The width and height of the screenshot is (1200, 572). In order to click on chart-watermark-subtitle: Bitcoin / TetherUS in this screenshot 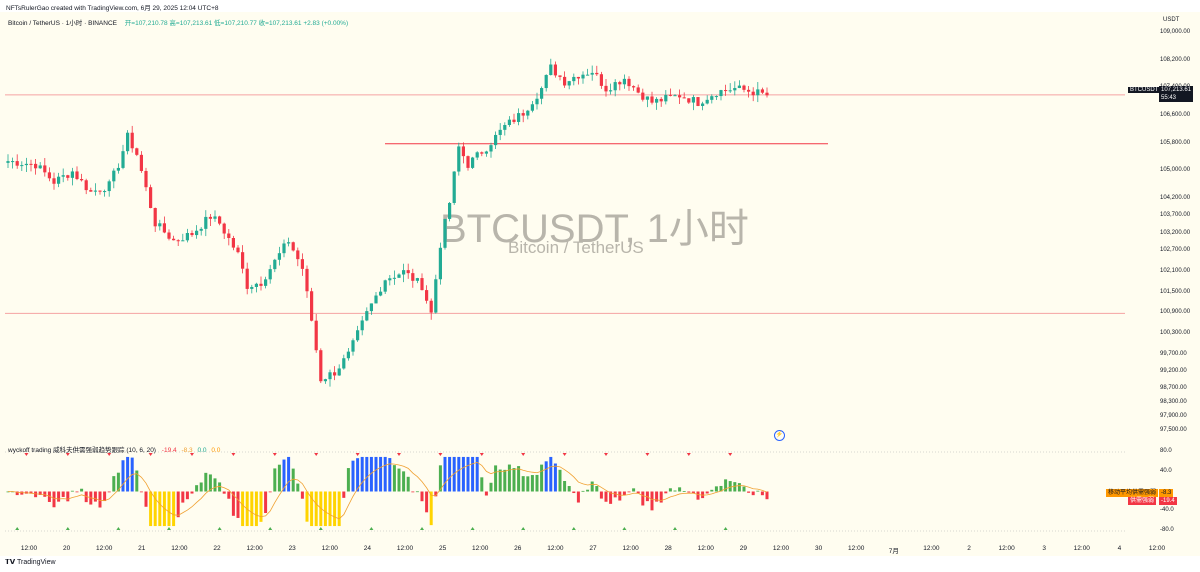, I will do `click(576, 247)`.